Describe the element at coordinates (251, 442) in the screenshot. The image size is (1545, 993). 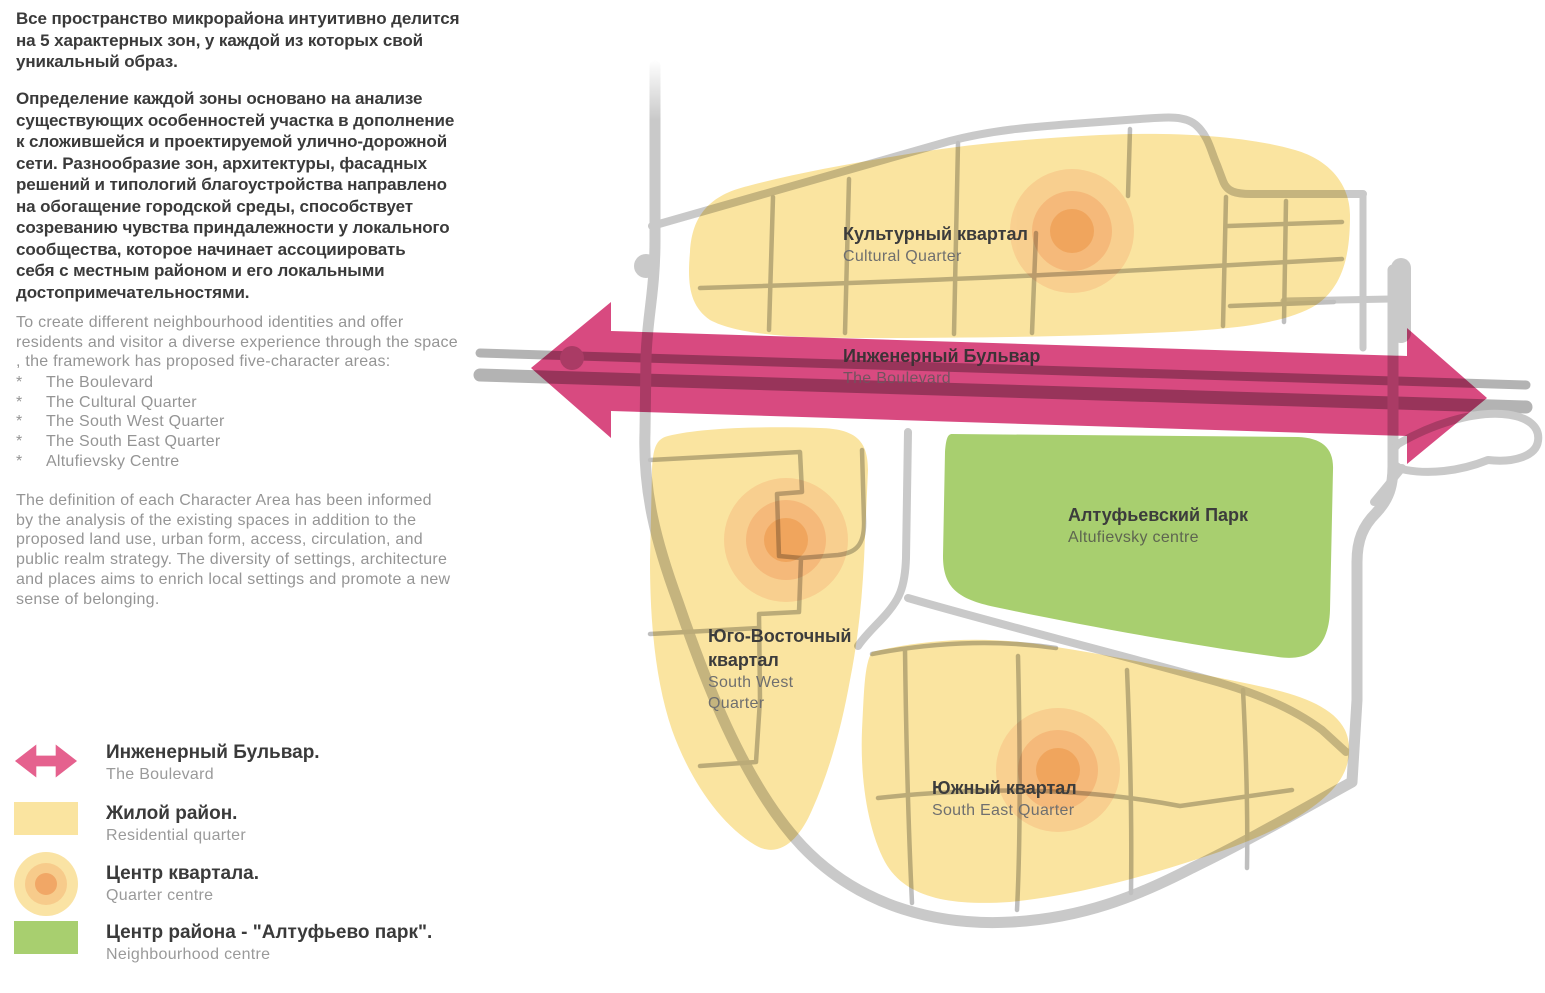
I see `list-item: * The South East Quarter` at that location.